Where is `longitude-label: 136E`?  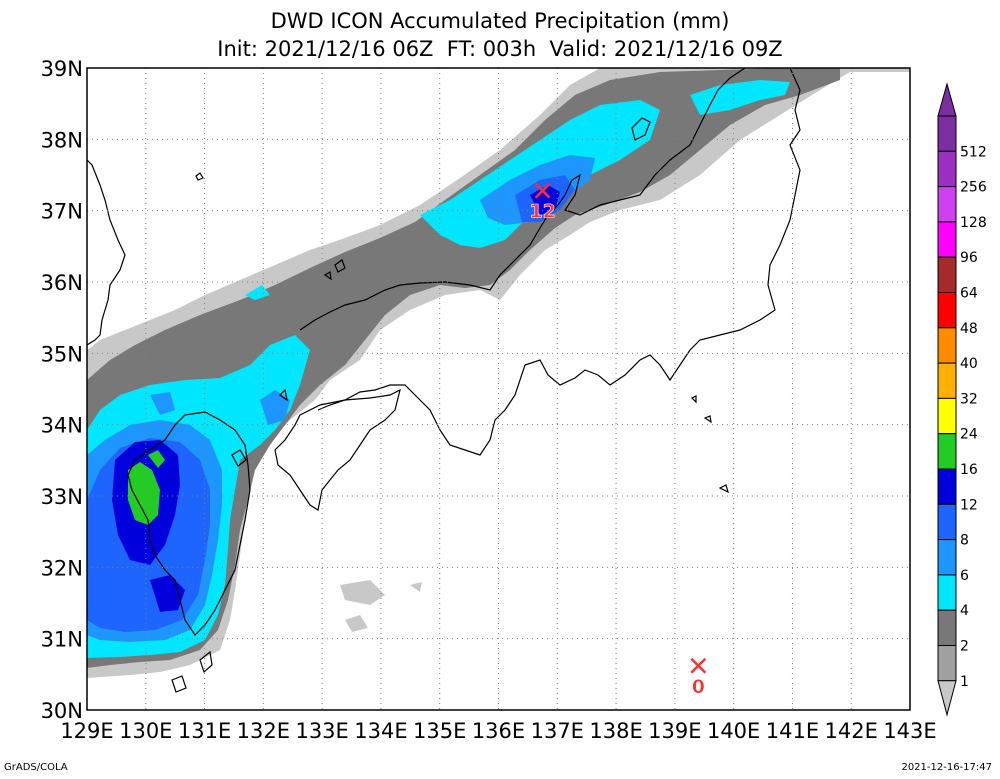 longitude-label: 136E is located at coordinates (498, 731).